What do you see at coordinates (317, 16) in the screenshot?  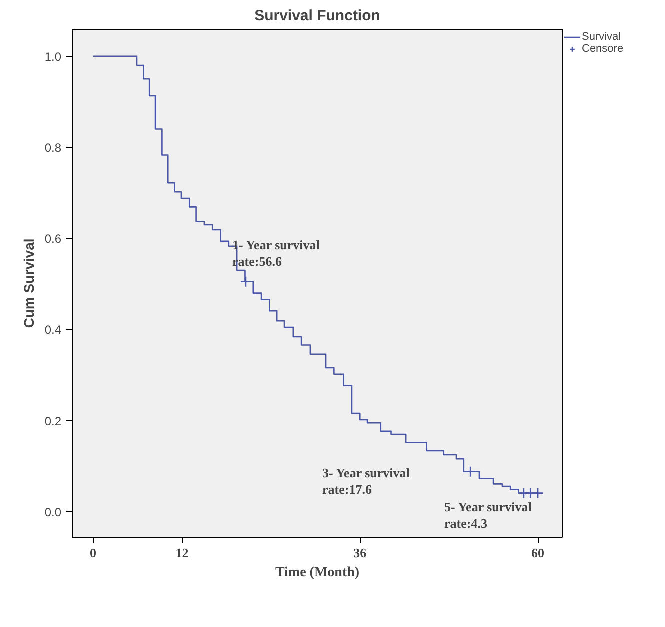 I see `chart-title: Survival Function` at bounding box center [317, 16].